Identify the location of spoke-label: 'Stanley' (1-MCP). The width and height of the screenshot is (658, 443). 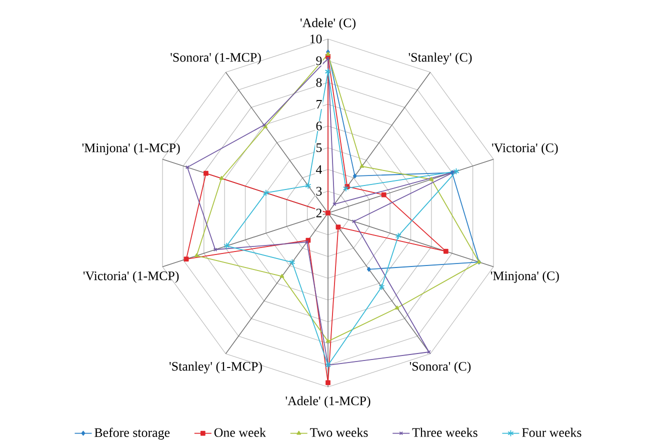
(216, 368).